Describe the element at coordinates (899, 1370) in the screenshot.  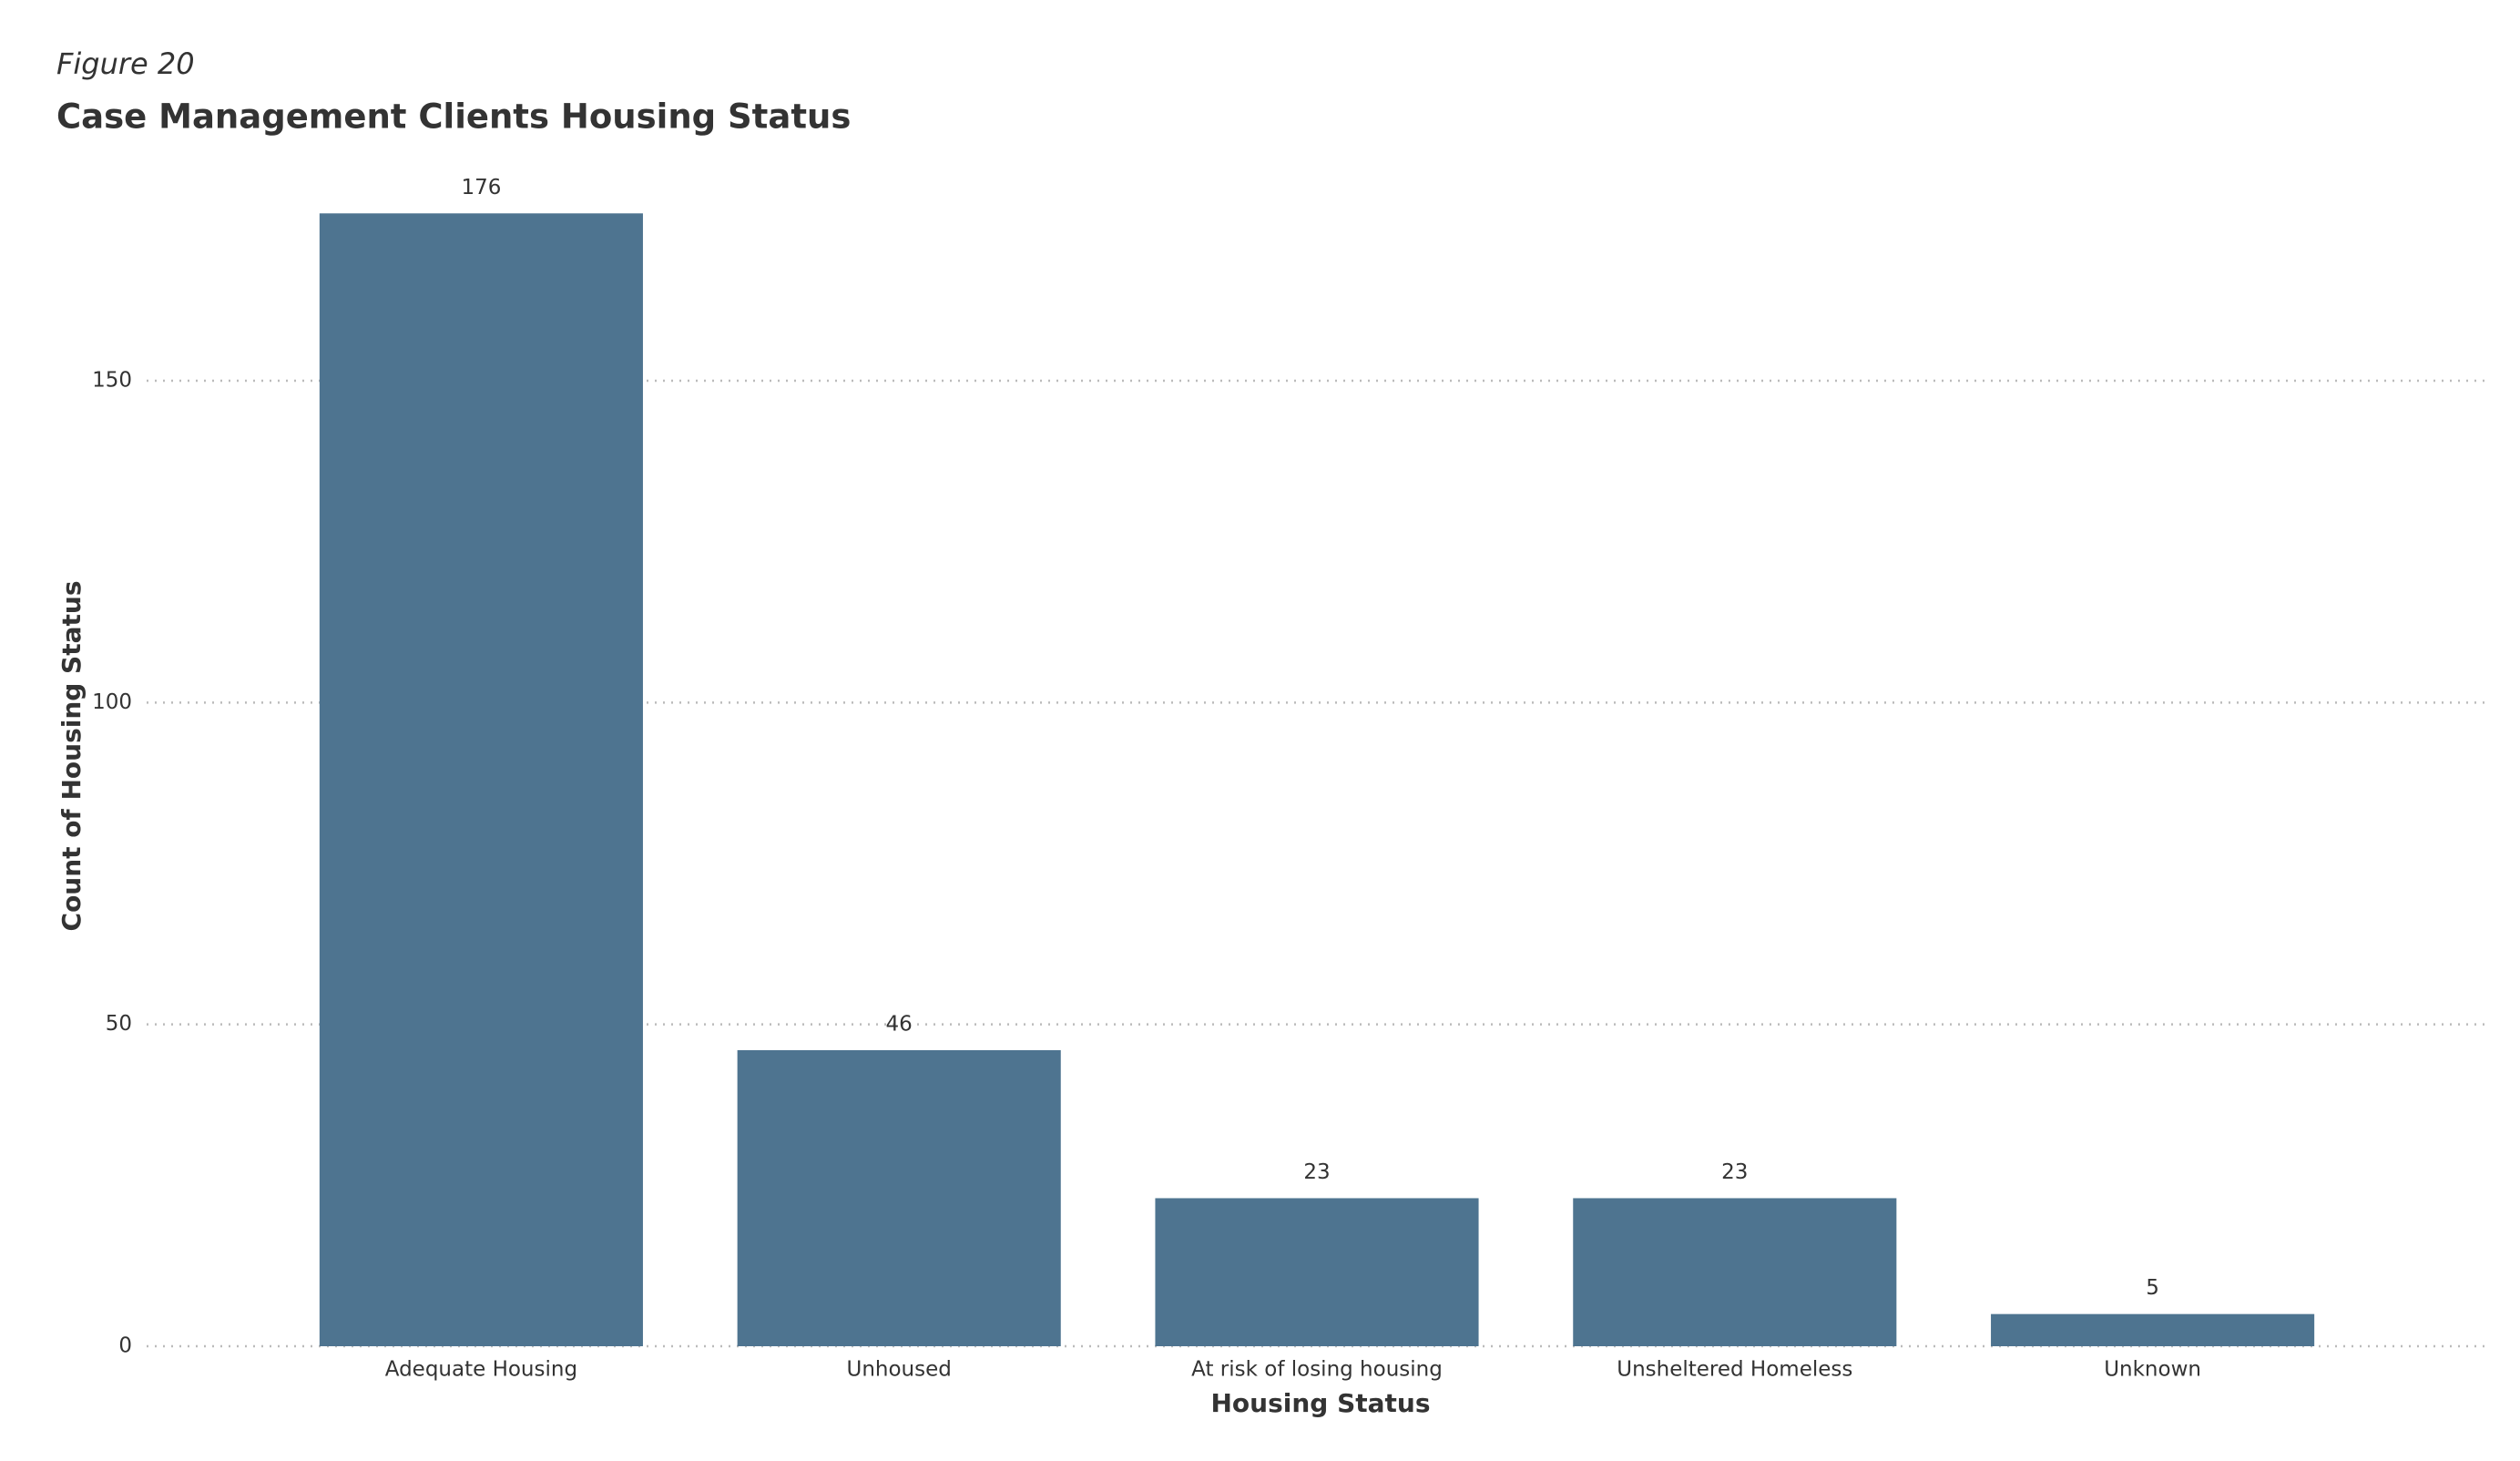
I see `x-tick-label: Unhoused` at that location.